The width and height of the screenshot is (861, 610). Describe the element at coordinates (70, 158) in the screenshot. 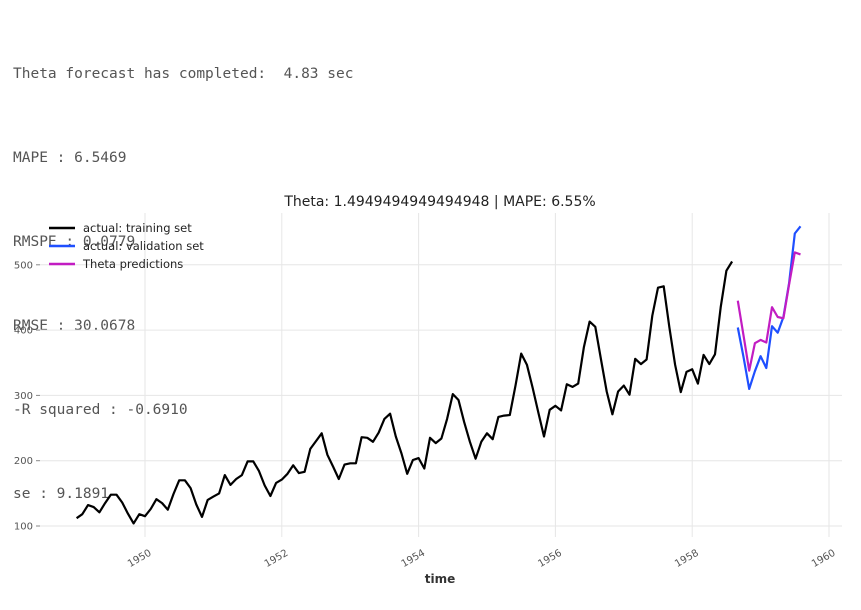

I see `log-line-mape: MAPE : 6.5469` at that location.